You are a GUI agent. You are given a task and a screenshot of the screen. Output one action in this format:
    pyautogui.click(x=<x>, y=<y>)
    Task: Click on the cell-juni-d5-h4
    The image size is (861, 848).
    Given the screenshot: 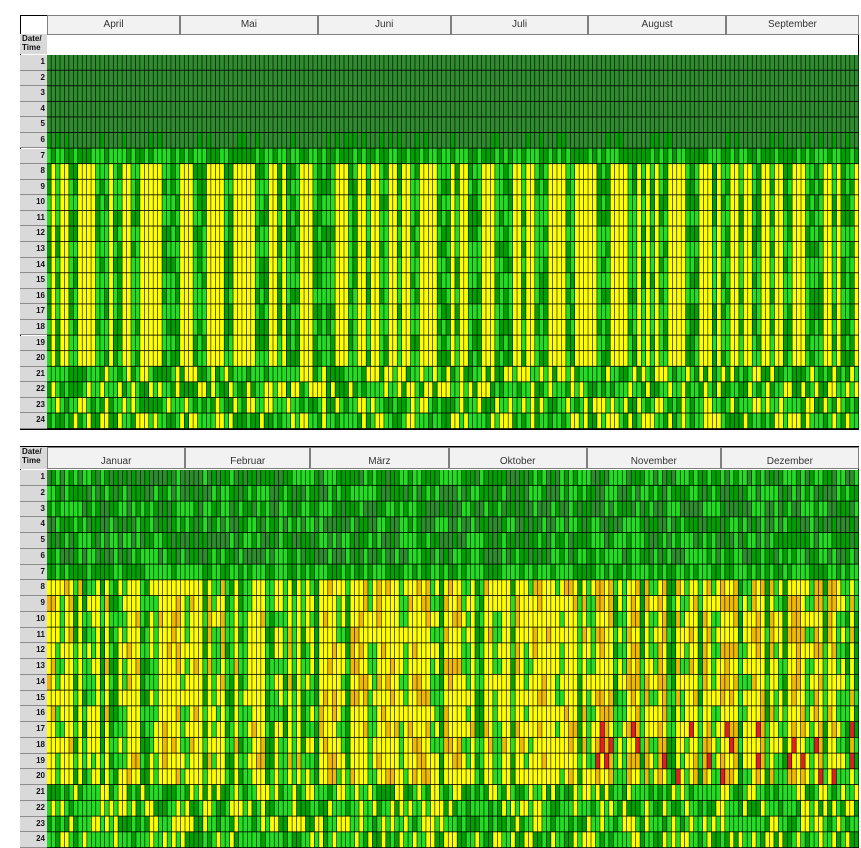 What is the action you would take?
    pyautogui.click(x=337, y=109)
    